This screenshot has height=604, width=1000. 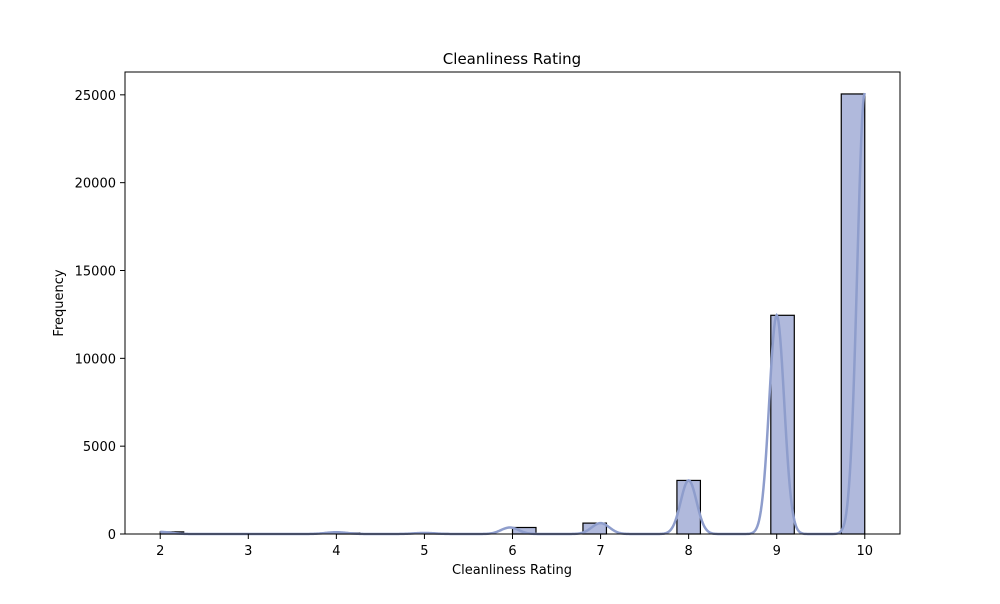 I want to click on x-tick-label: 4, so click(x=336, y=551).